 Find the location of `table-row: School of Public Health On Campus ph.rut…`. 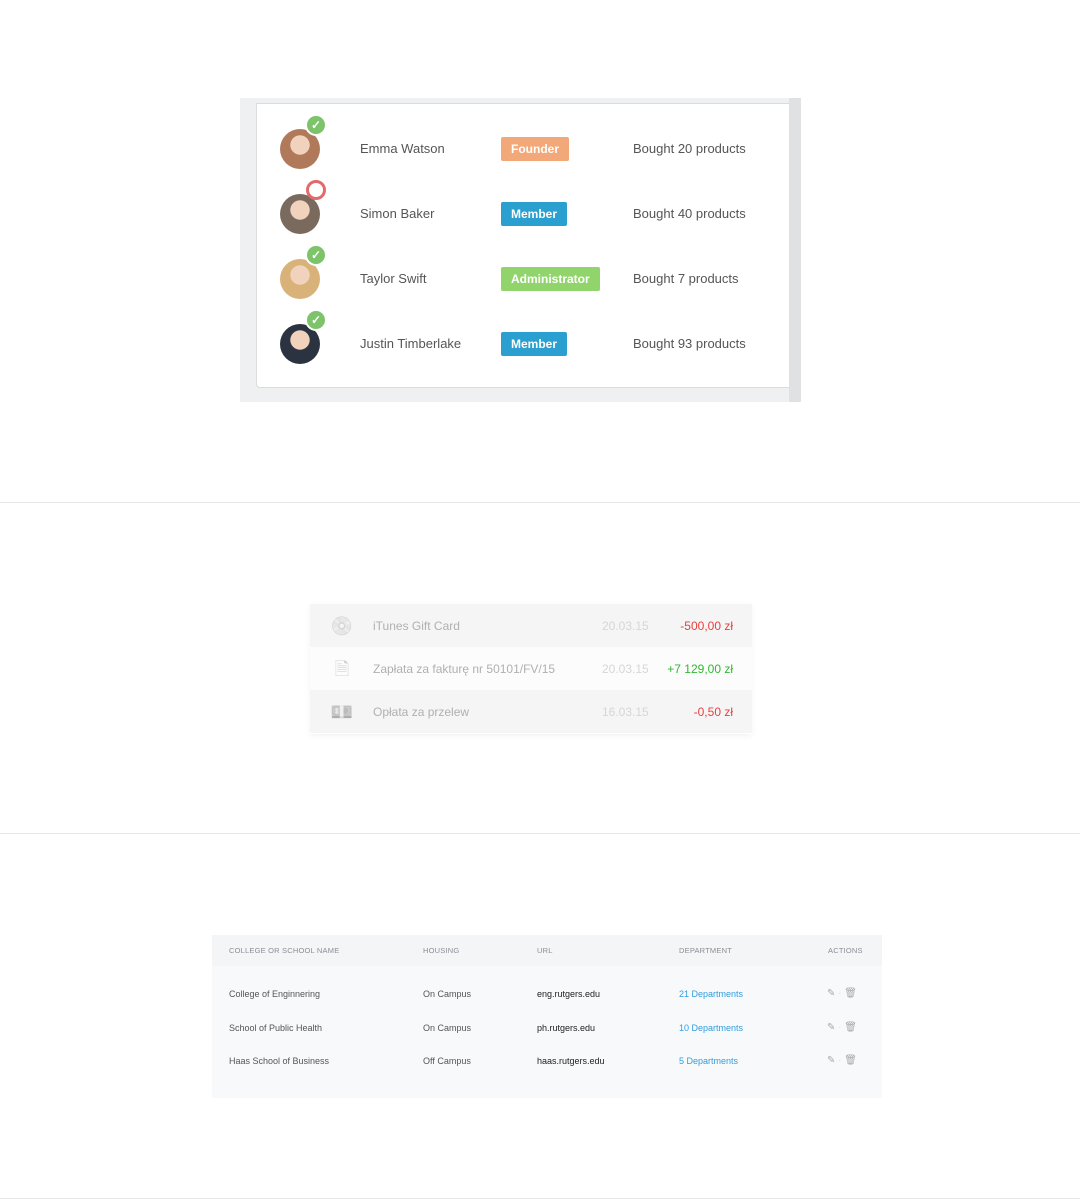

table-row: School of Public Health On Campus ph.rut… is located at coordinates (547, 1032).